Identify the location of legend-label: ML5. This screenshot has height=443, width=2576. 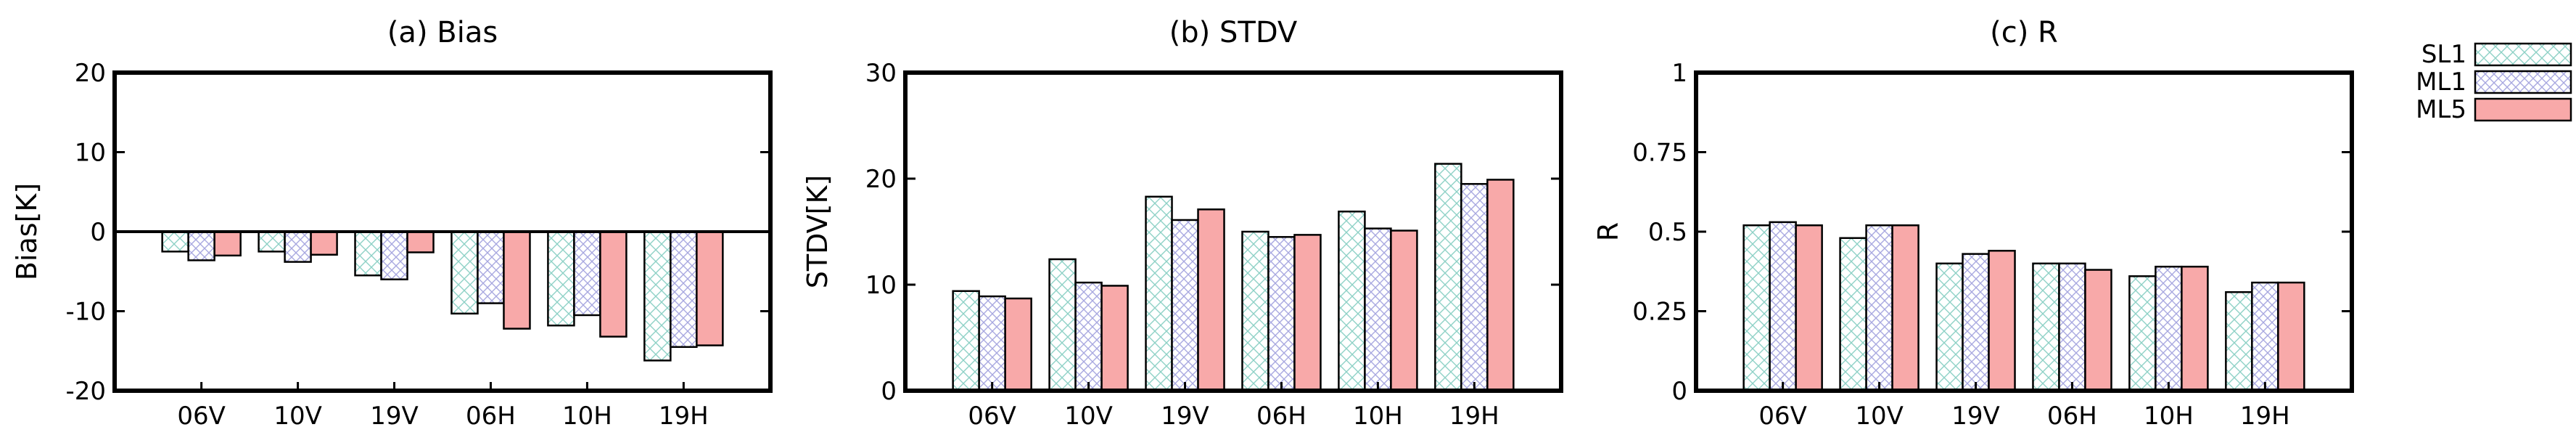
(2441, 109).